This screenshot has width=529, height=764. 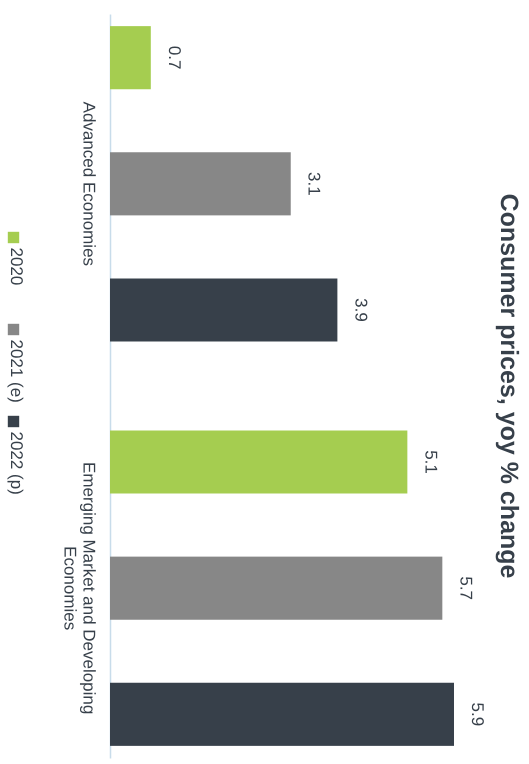 What do you see at coordinates (16, 463) in the screenshot?
I see `legend-label: 2022 (p)` at bounding box center [16, 463].